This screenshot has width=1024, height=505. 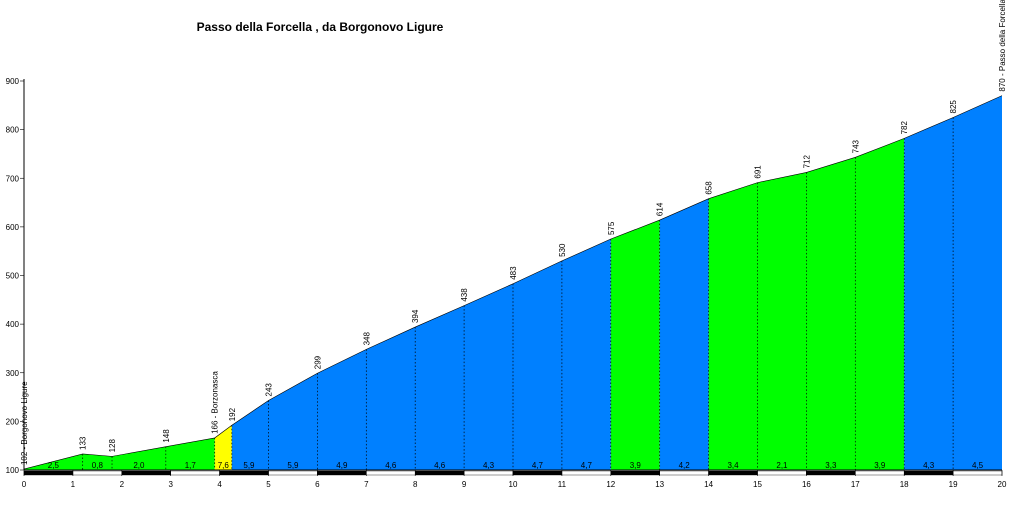 What do you see at coordinates (415, 484) in the screenshot?
I see `x-tick-label: 8` at bounding box center [415, 484].